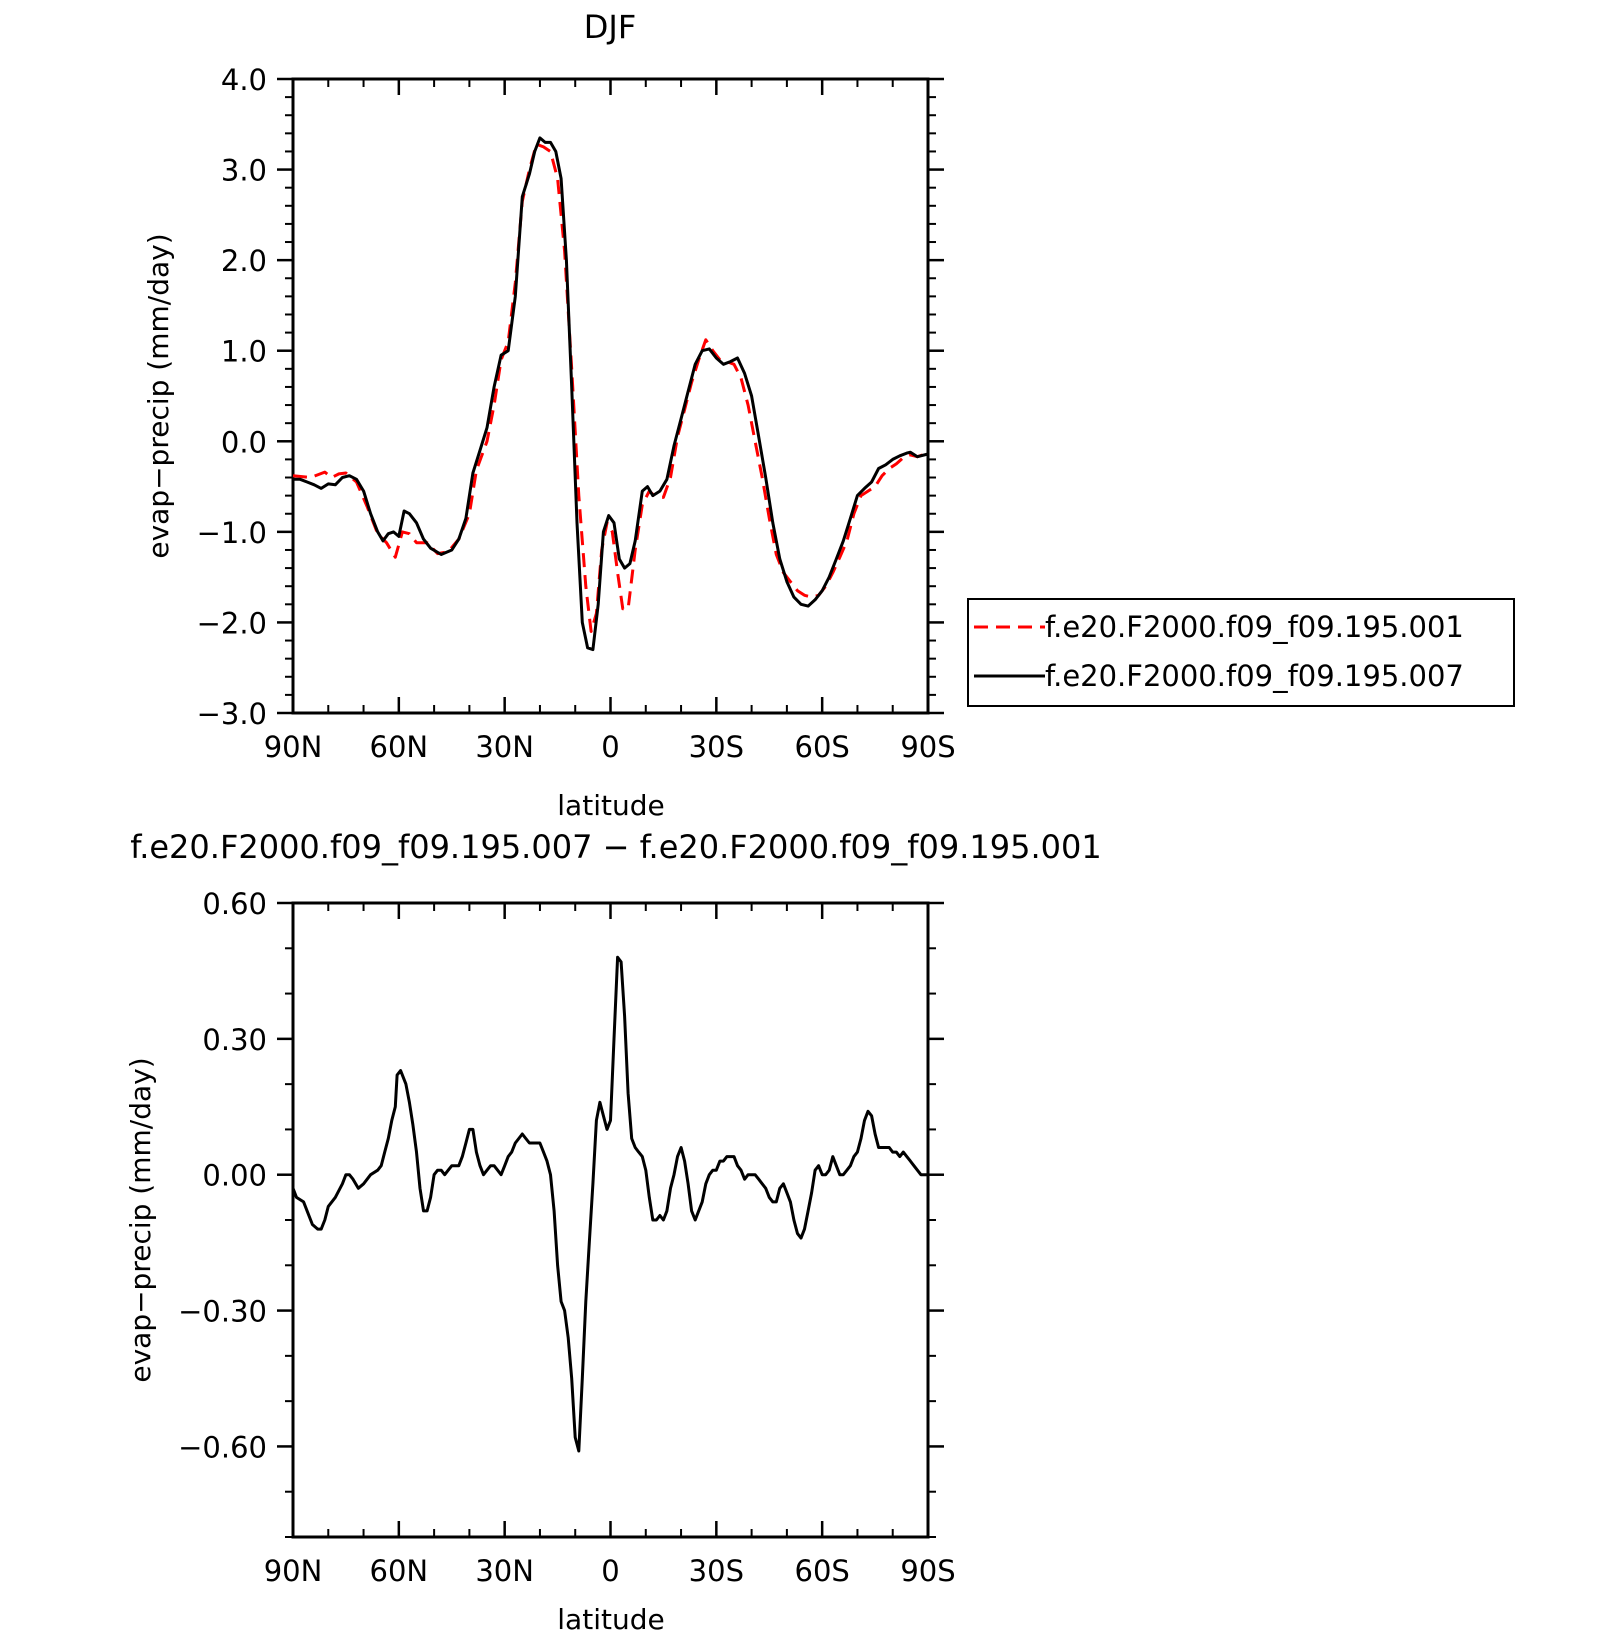  I want to click on top-y-tick-label: 1.0, so click(244, 352).